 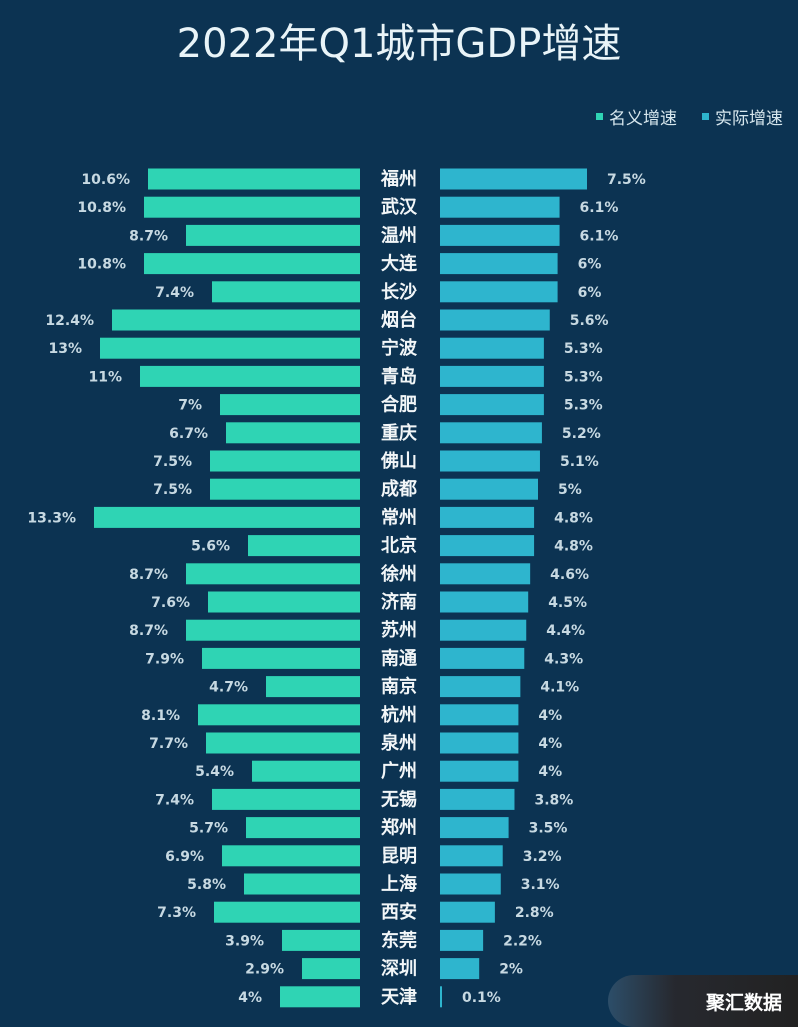 What do you see at coordinates (583, 406) in the screenshot?
I see `real-value-label-8: 5.3%` at bounding box center [583, 406].